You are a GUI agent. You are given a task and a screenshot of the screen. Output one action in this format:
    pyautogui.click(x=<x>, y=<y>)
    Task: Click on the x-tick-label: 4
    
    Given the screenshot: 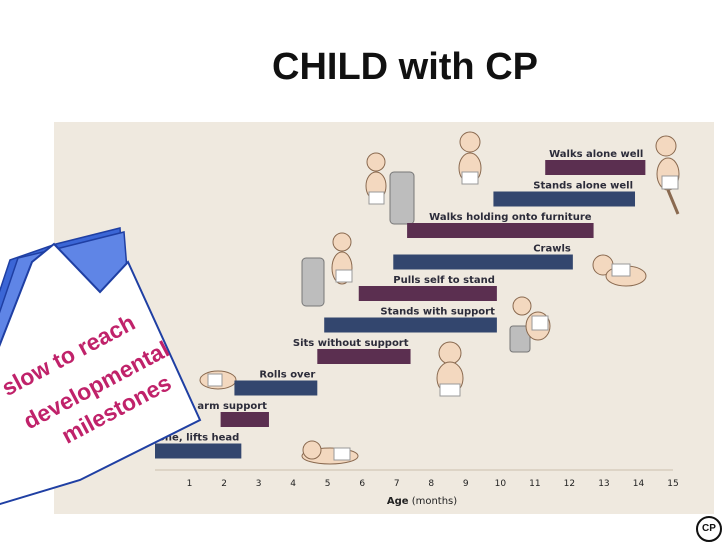 What is the action you would take?
    pyautogui.click(x=293, y=484)
    